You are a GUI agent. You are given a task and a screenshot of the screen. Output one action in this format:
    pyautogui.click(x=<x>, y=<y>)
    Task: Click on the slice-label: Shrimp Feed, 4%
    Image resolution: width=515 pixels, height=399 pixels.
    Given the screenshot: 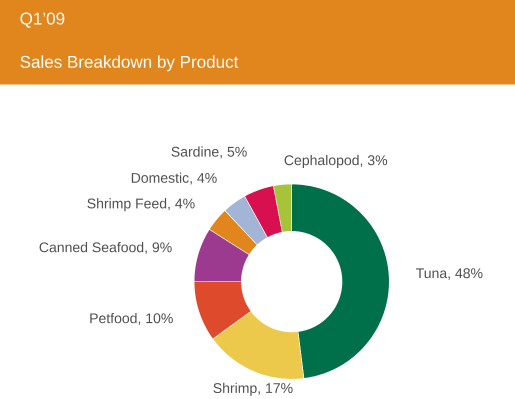 What is the action you would take?
    pyautogui.click(x=141, y=205)
    